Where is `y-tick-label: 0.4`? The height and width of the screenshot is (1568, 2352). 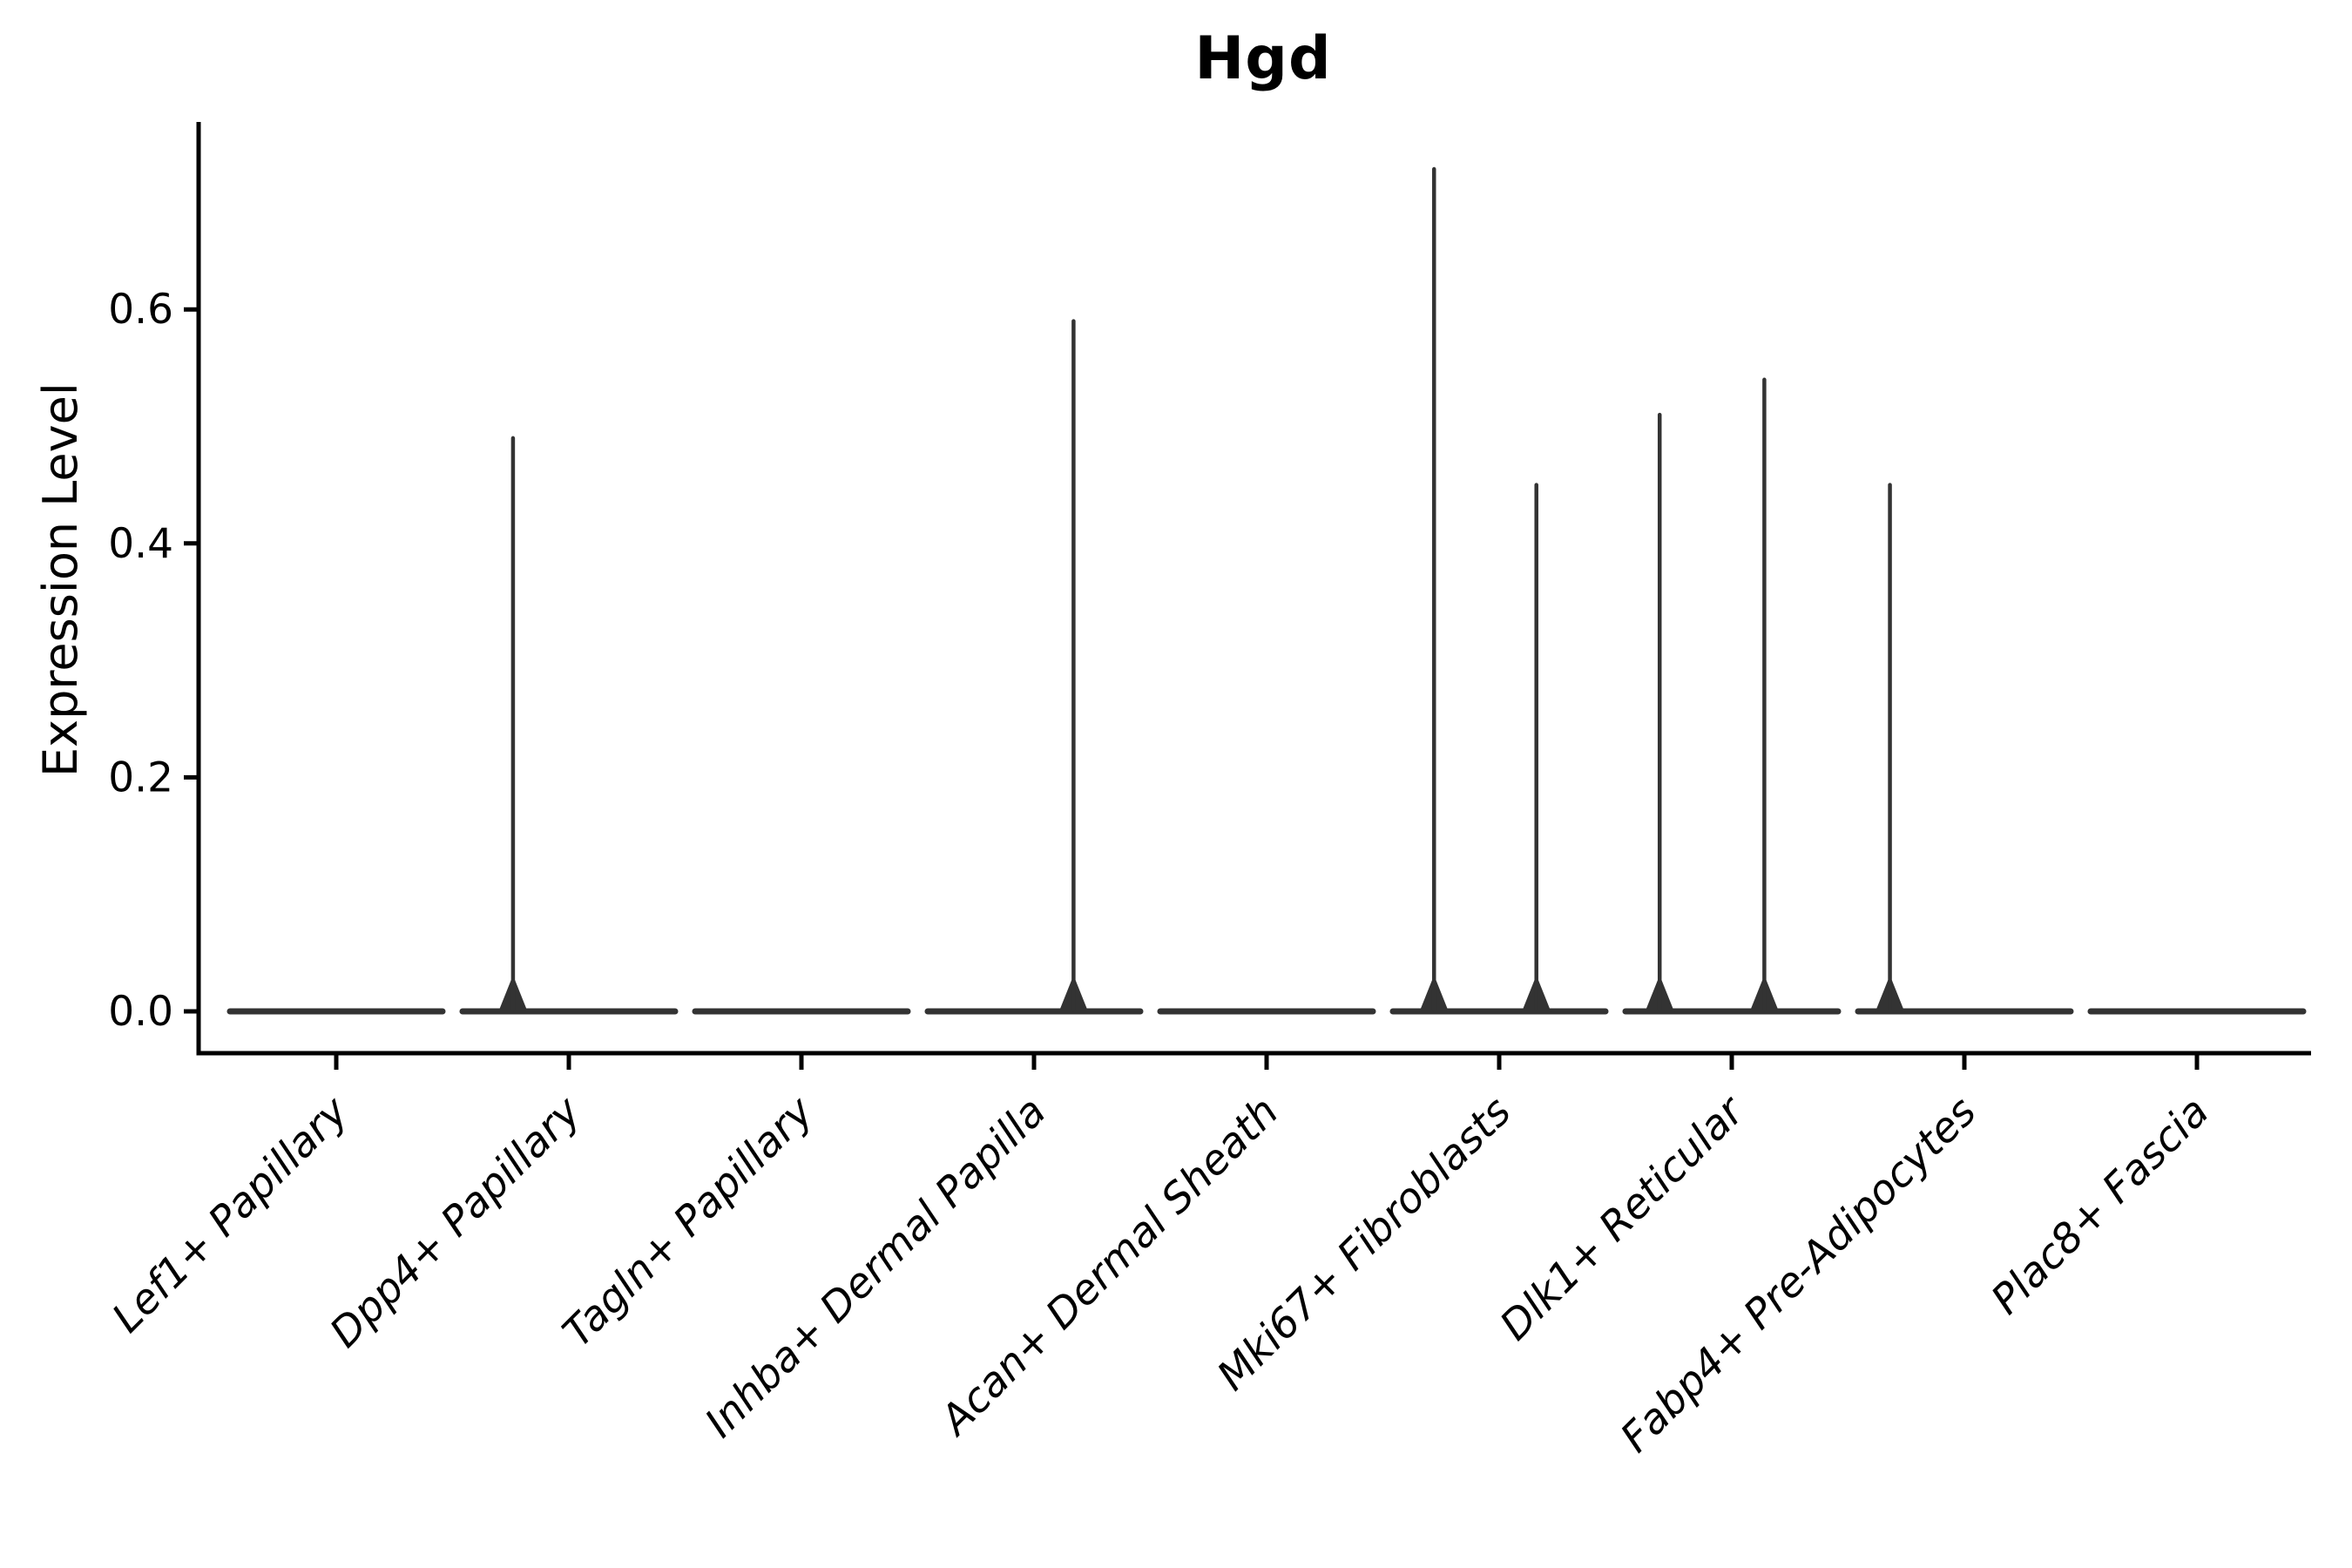
y-tick-label: 0.4 is located at coordinates (140, 544).